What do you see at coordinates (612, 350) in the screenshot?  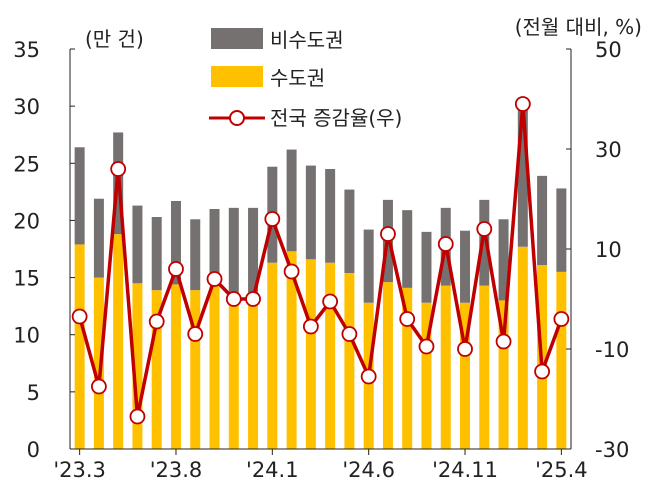 I see `right-tick-label: -10` at bounding box center [612, 350].